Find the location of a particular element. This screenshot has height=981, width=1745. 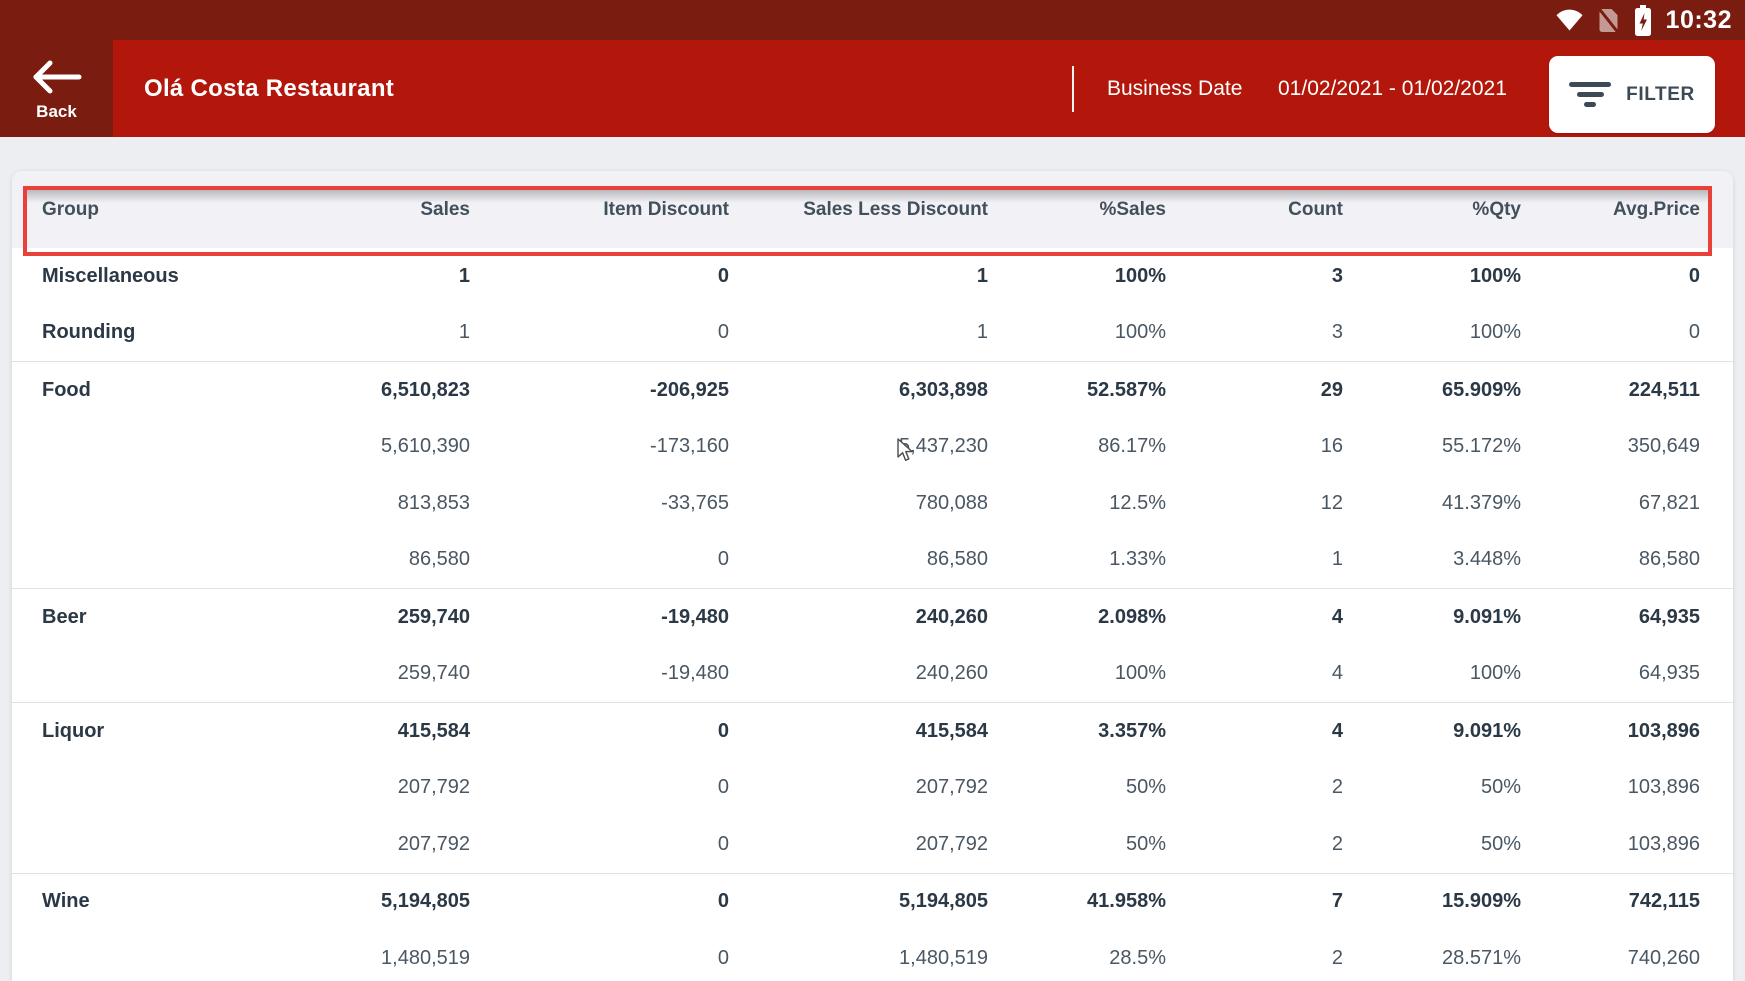

value-cell: 16 is located at coordinates (1331, 446).